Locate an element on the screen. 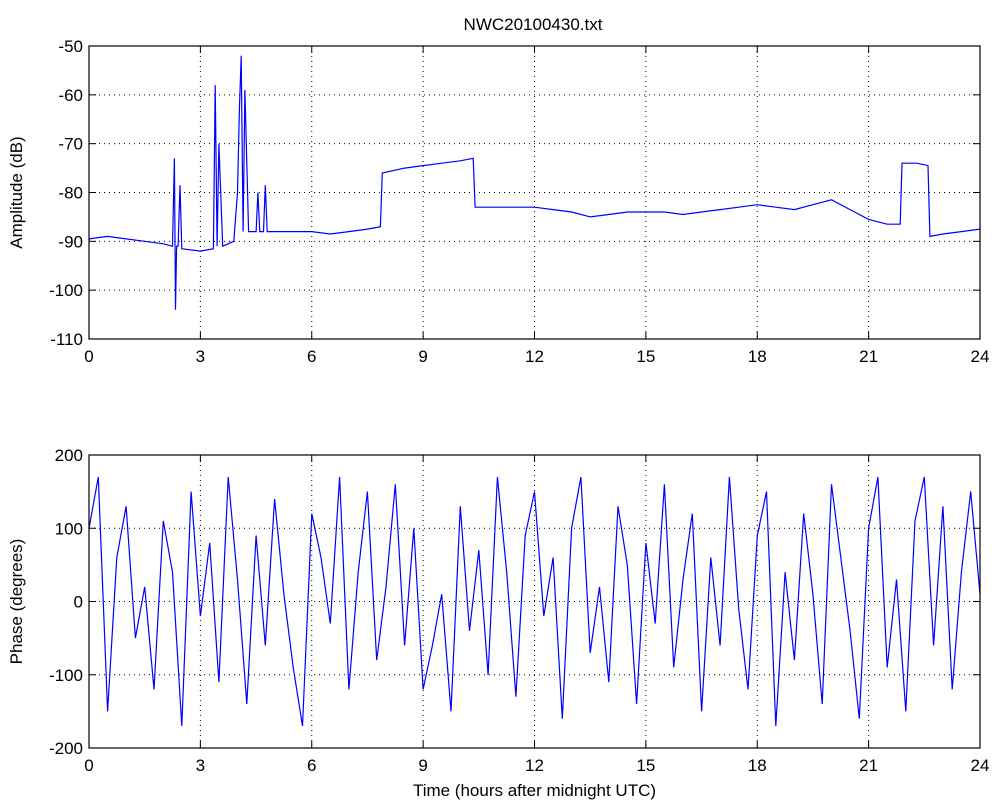  phase-xtick-label: 18 is located at coordinates (757, 765).